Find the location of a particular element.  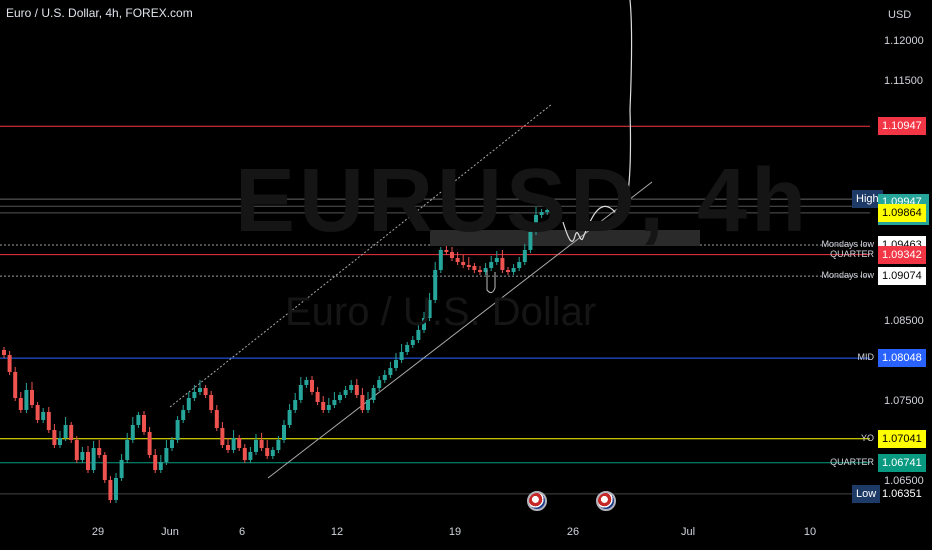

price-badge-value: 1.10947 is located at coordinates (902, 126).